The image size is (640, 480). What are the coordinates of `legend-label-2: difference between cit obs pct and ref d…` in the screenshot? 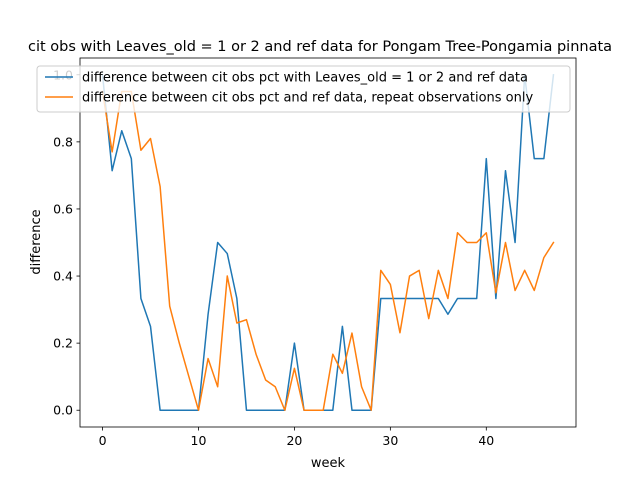 It's located at (307, 98).